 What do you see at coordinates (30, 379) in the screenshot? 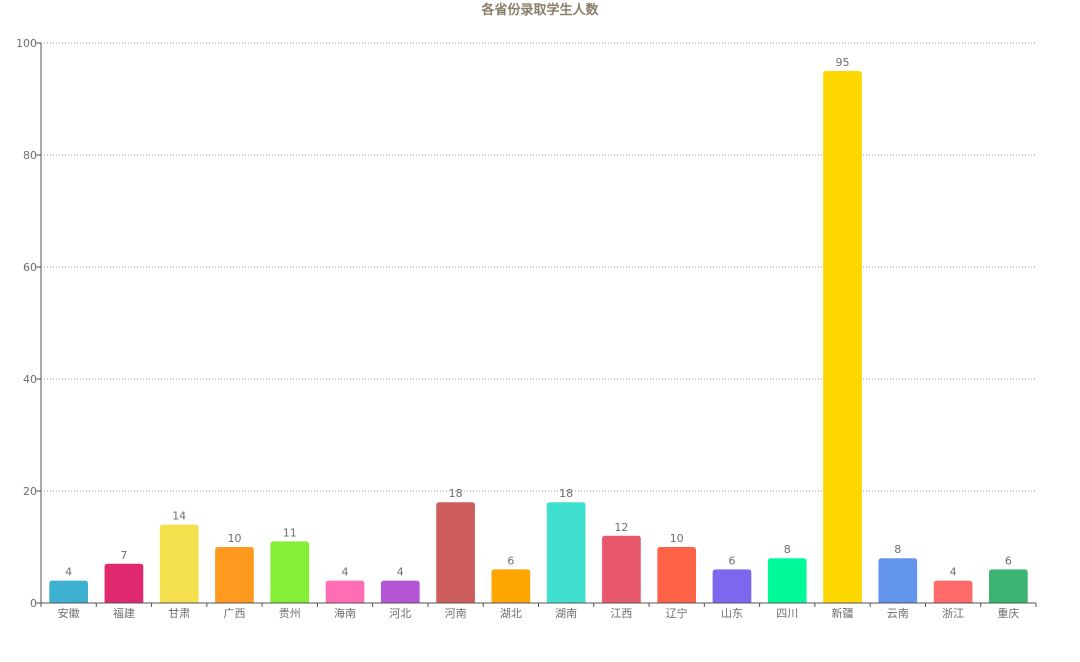
I see `y-tick-label-40: 40` at bounding box center [30, 379].